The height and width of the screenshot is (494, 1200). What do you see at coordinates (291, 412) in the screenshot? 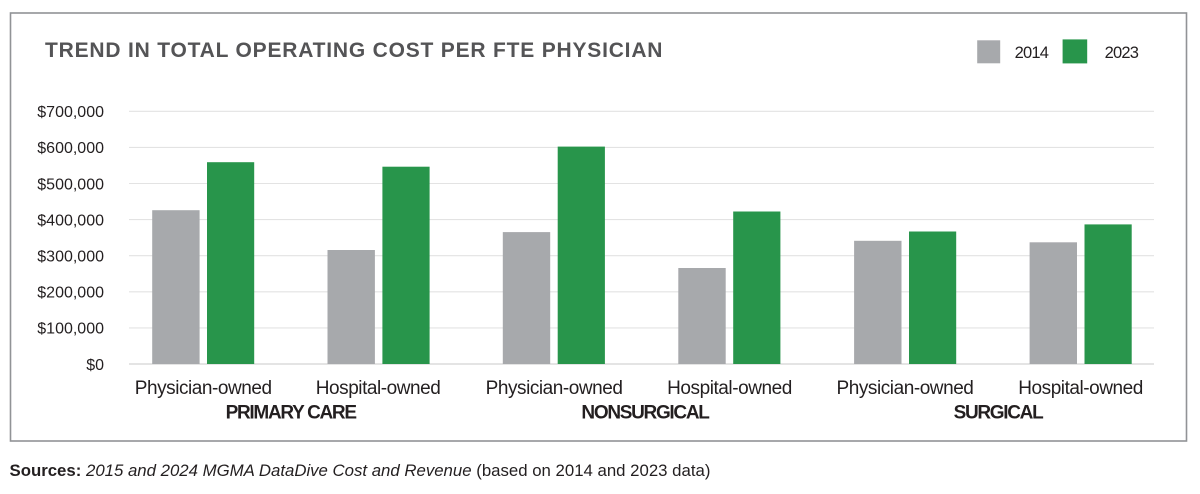
I see `svg-text: PRIMARY CARE` at bounding box center [291, 412].